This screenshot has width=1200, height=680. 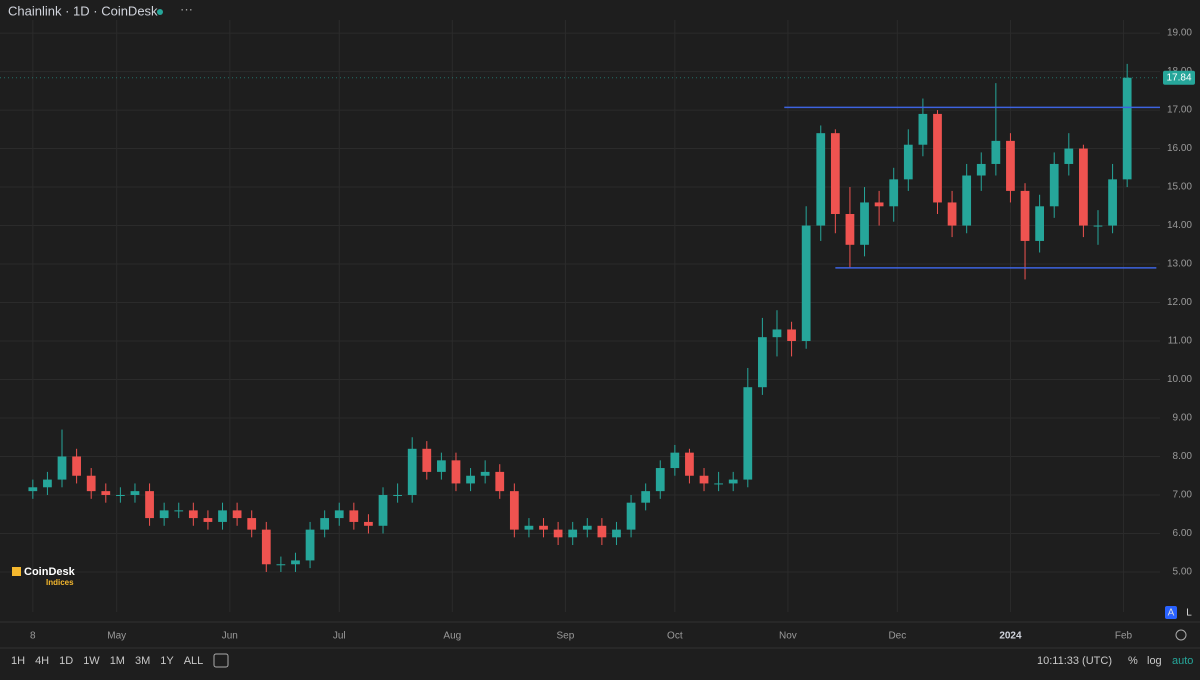 What do you see at coordinates (1179, 33) in the screenshot?
I see `y-tick-label: 19.00` at bounding box center [1179, 33].